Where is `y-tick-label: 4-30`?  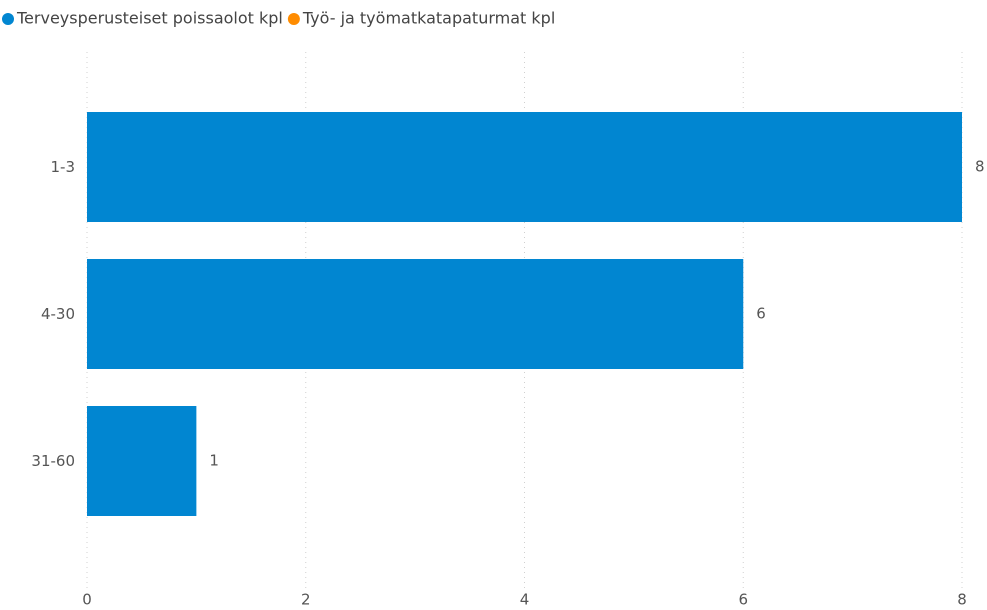
y-tick-label: 4-30 is located at coordinates (58, 314).